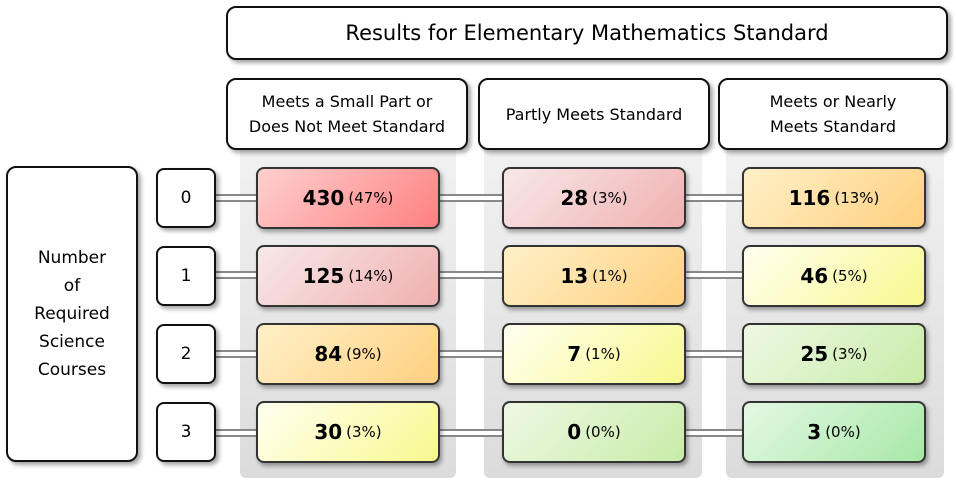 The height and width of the screenshot is (482, 956). Describe the element at coordinates (347, 101) in the screenshot. I see `column-header-line1: Meets a Small Part or` at that location.